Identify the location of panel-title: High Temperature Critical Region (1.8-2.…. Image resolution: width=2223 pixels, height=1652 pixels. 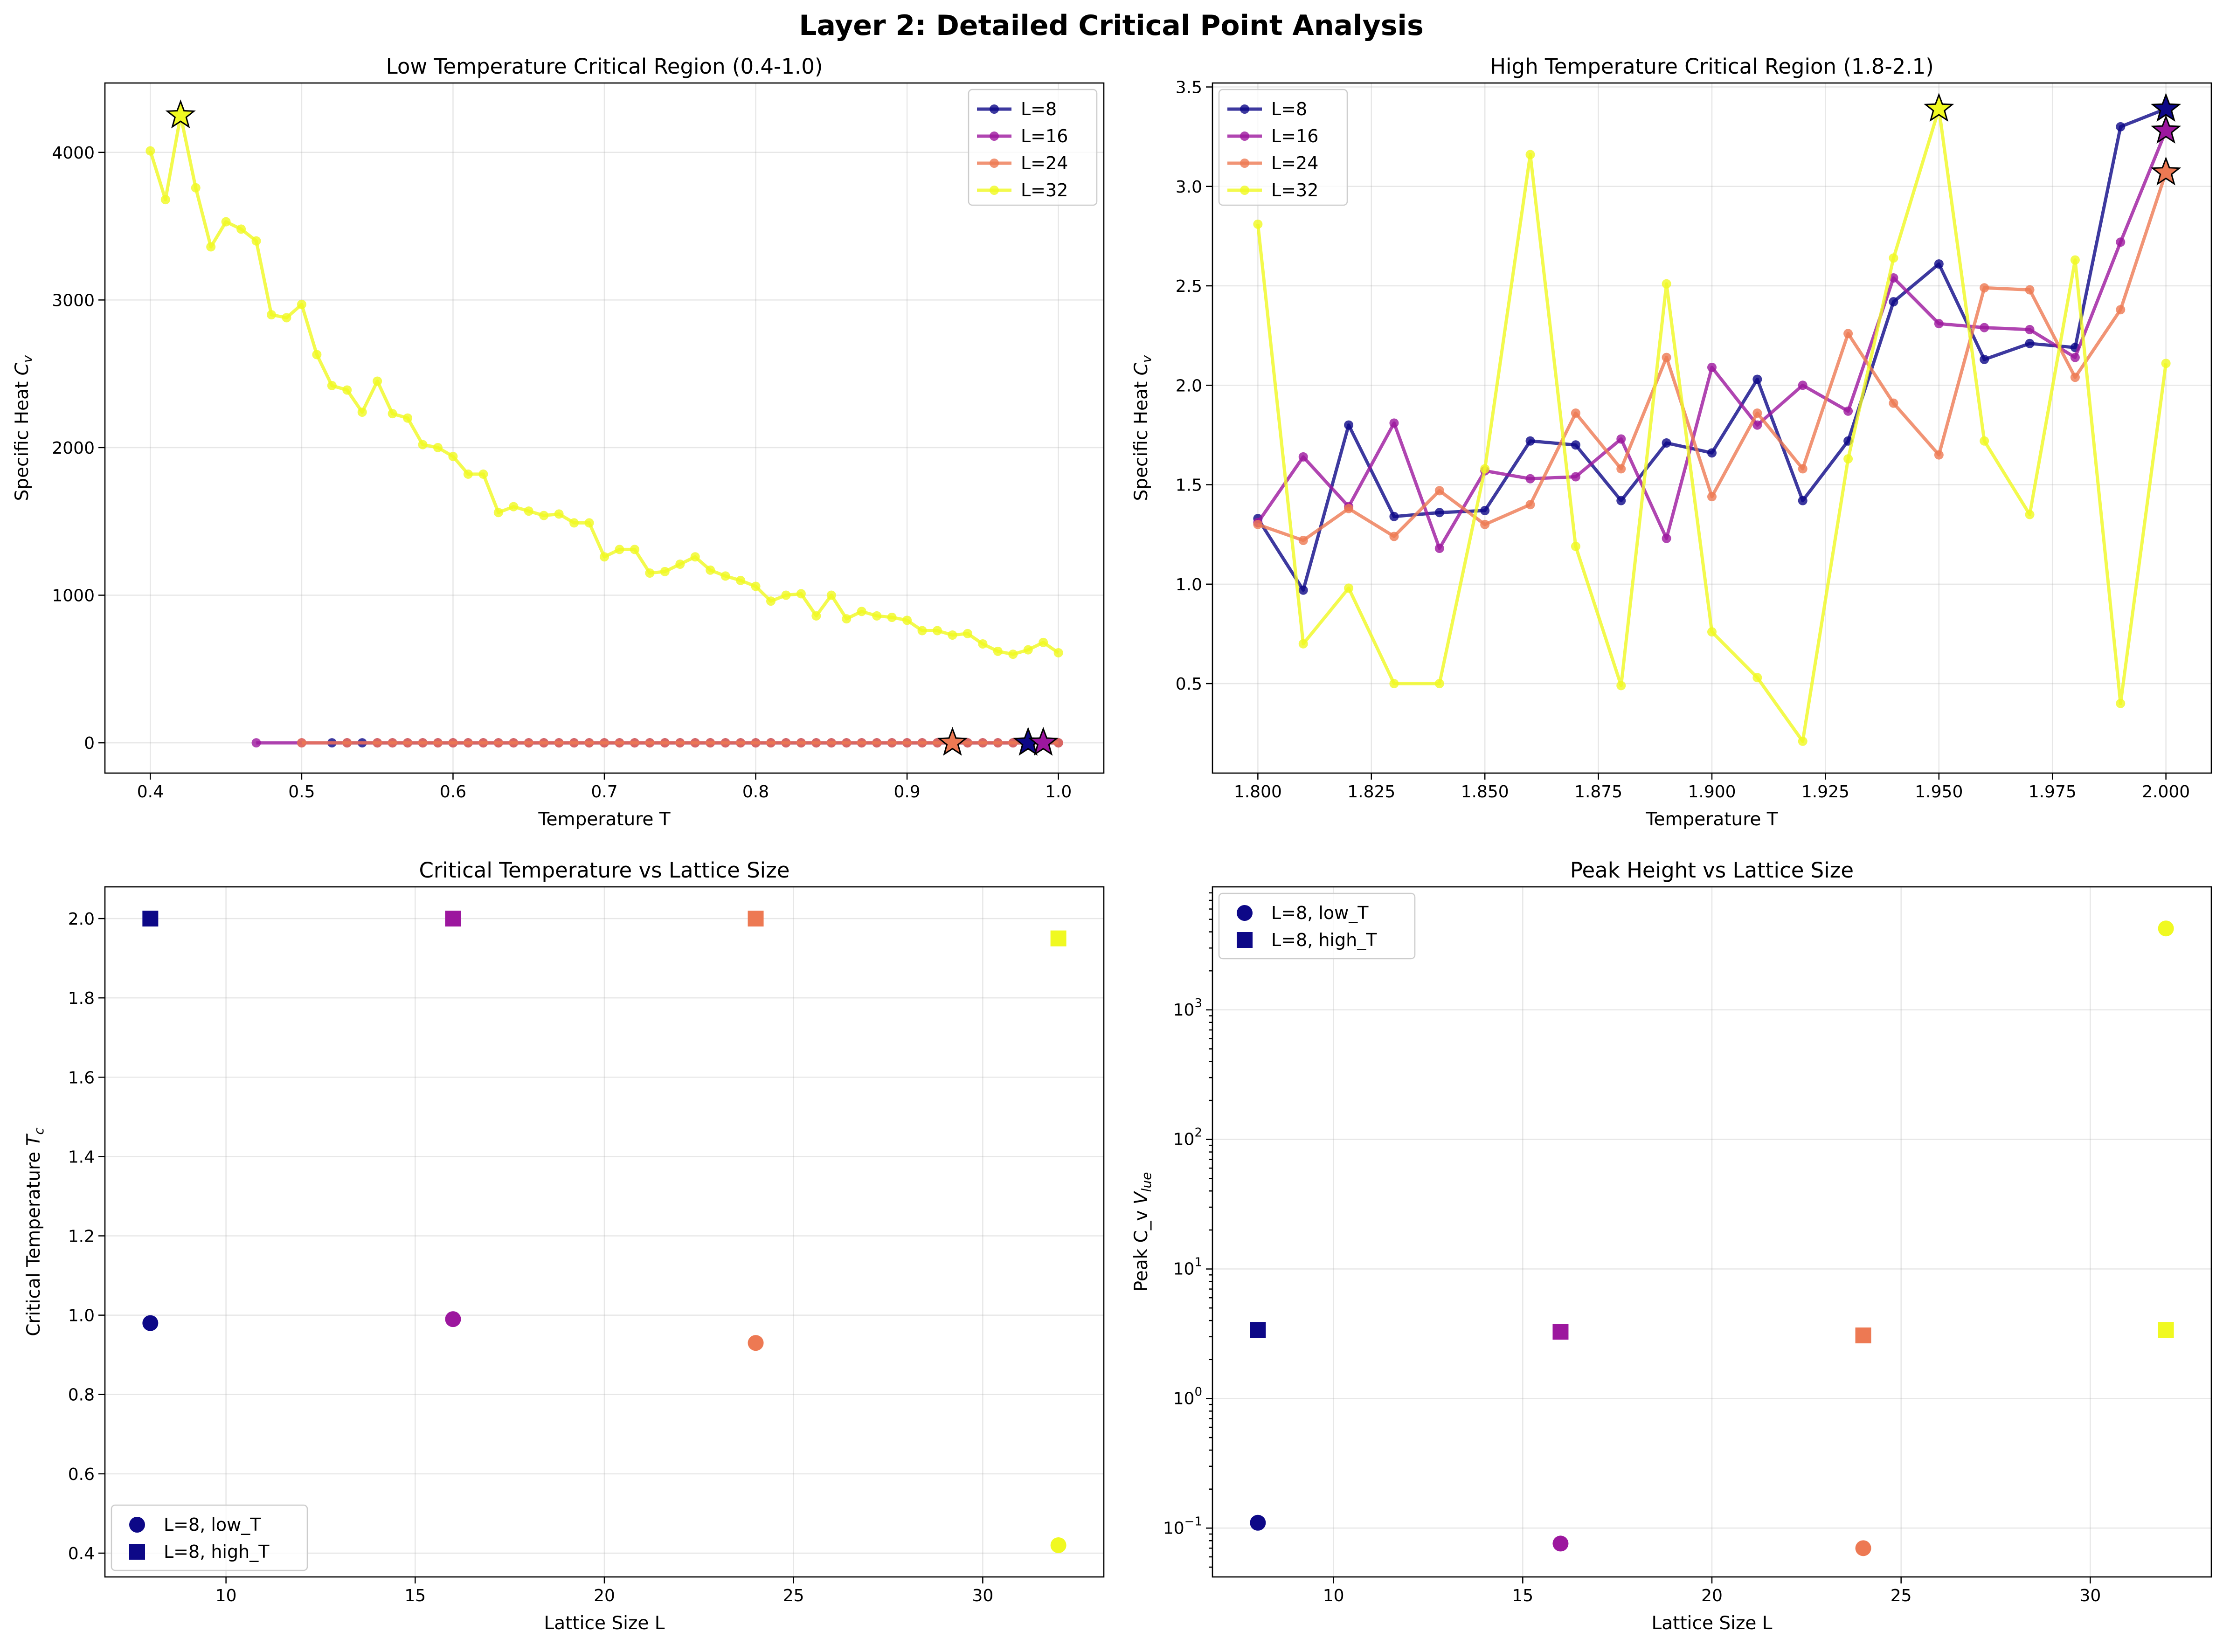
(1712, 66).